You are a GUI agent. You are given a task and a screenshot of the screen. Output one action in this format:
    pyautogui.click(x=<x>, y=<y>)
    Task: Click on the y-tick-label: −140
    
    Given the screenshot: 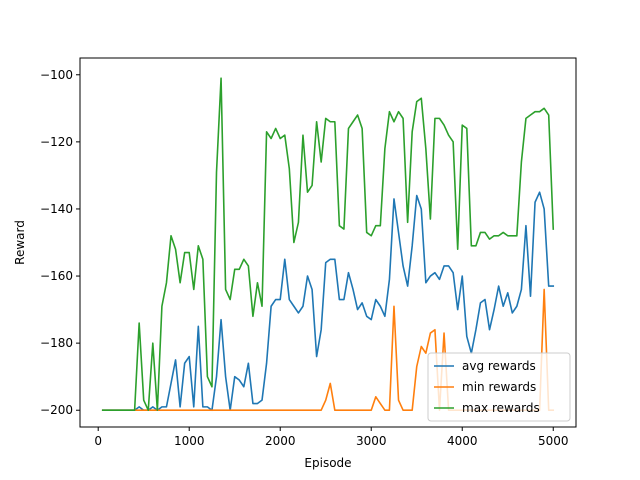 What is the action you would take?
    pyautogui.click(x=56, y=209)
    